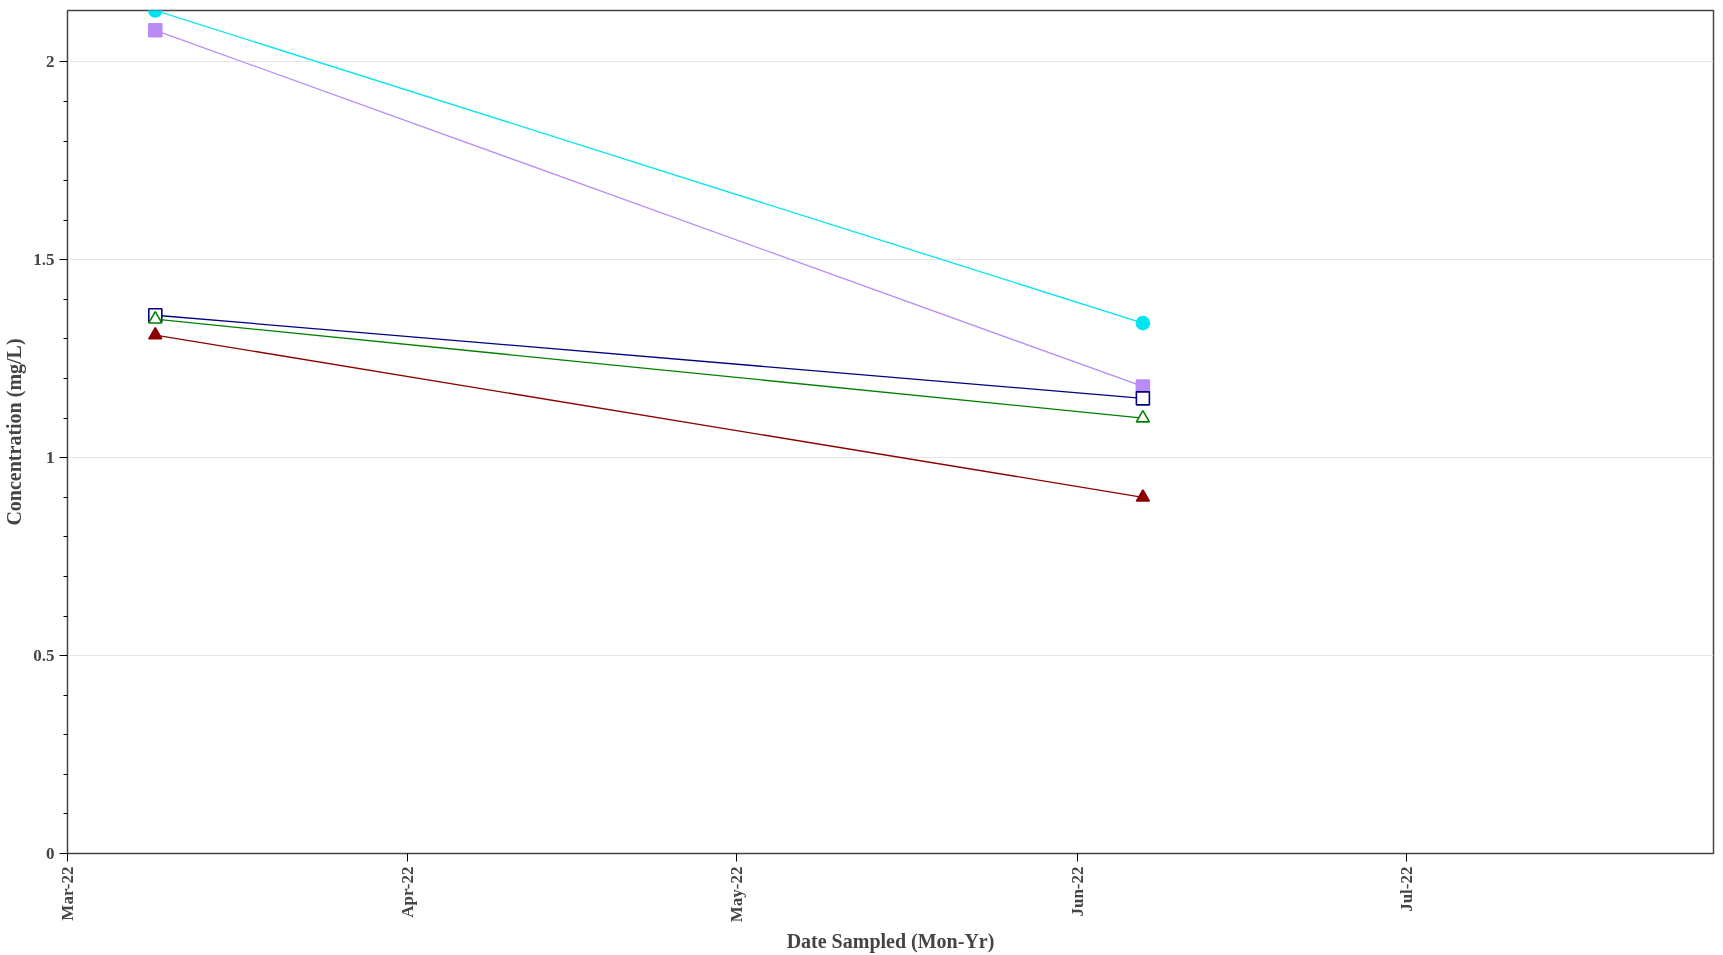  What do you see at coordinates (1406, 889) in the screenshot?
I see `x-tick-label: Jul-22` at bounding box center [1406, 889].